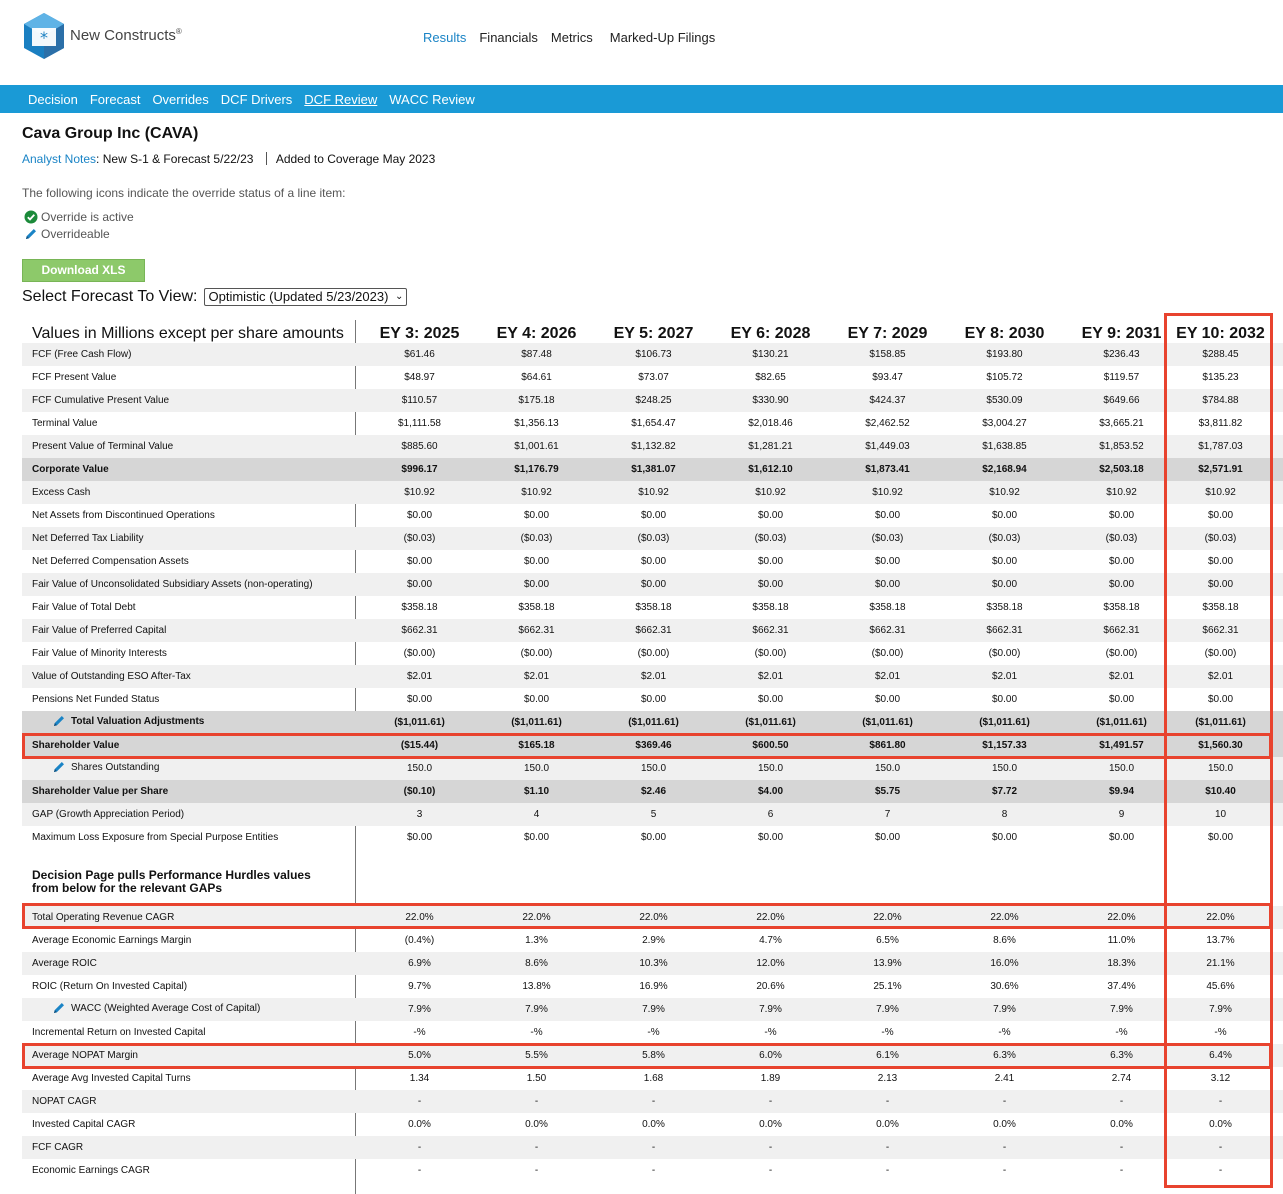  Describe the element at coordinates (432, 99) in the screenshot. I see `subnav-wacc-review: WACC Review` at that location.